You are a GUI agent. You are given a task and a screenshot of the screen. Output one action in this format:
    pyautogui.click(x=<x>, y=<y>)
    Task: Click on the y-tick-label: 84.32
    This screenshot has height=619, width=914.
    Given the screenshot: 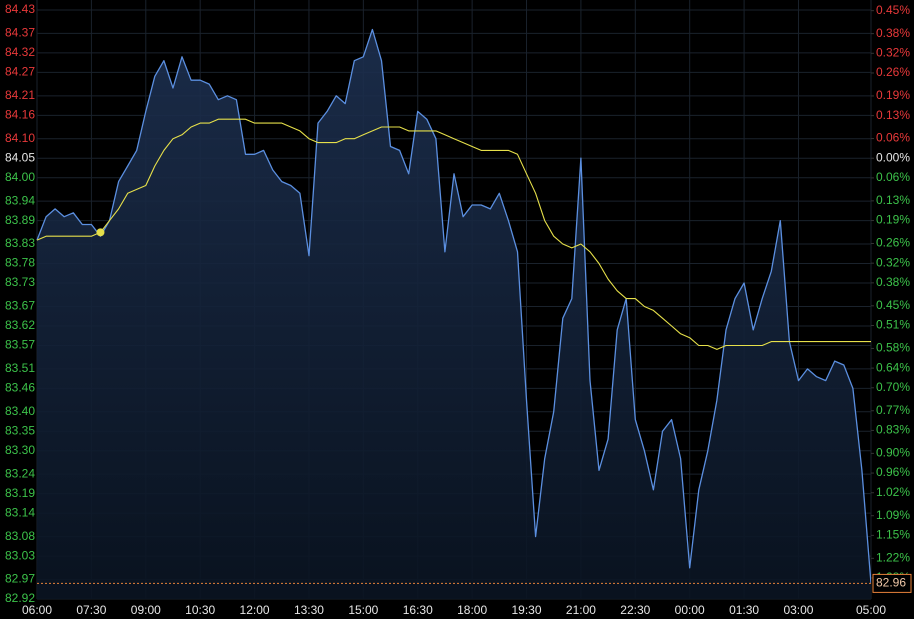 What is the action you would take?
    pyautogui.click(x=20, y=52)
    